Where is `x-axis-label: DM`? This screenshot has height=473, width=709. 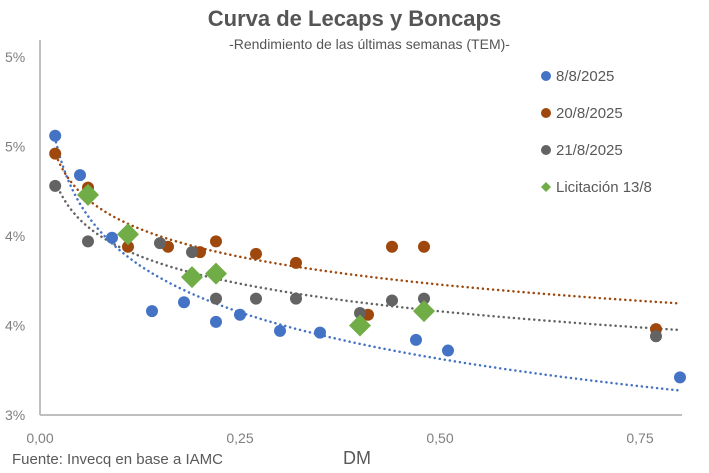 x-axis-label: DM is located at coordinates (357, 458).